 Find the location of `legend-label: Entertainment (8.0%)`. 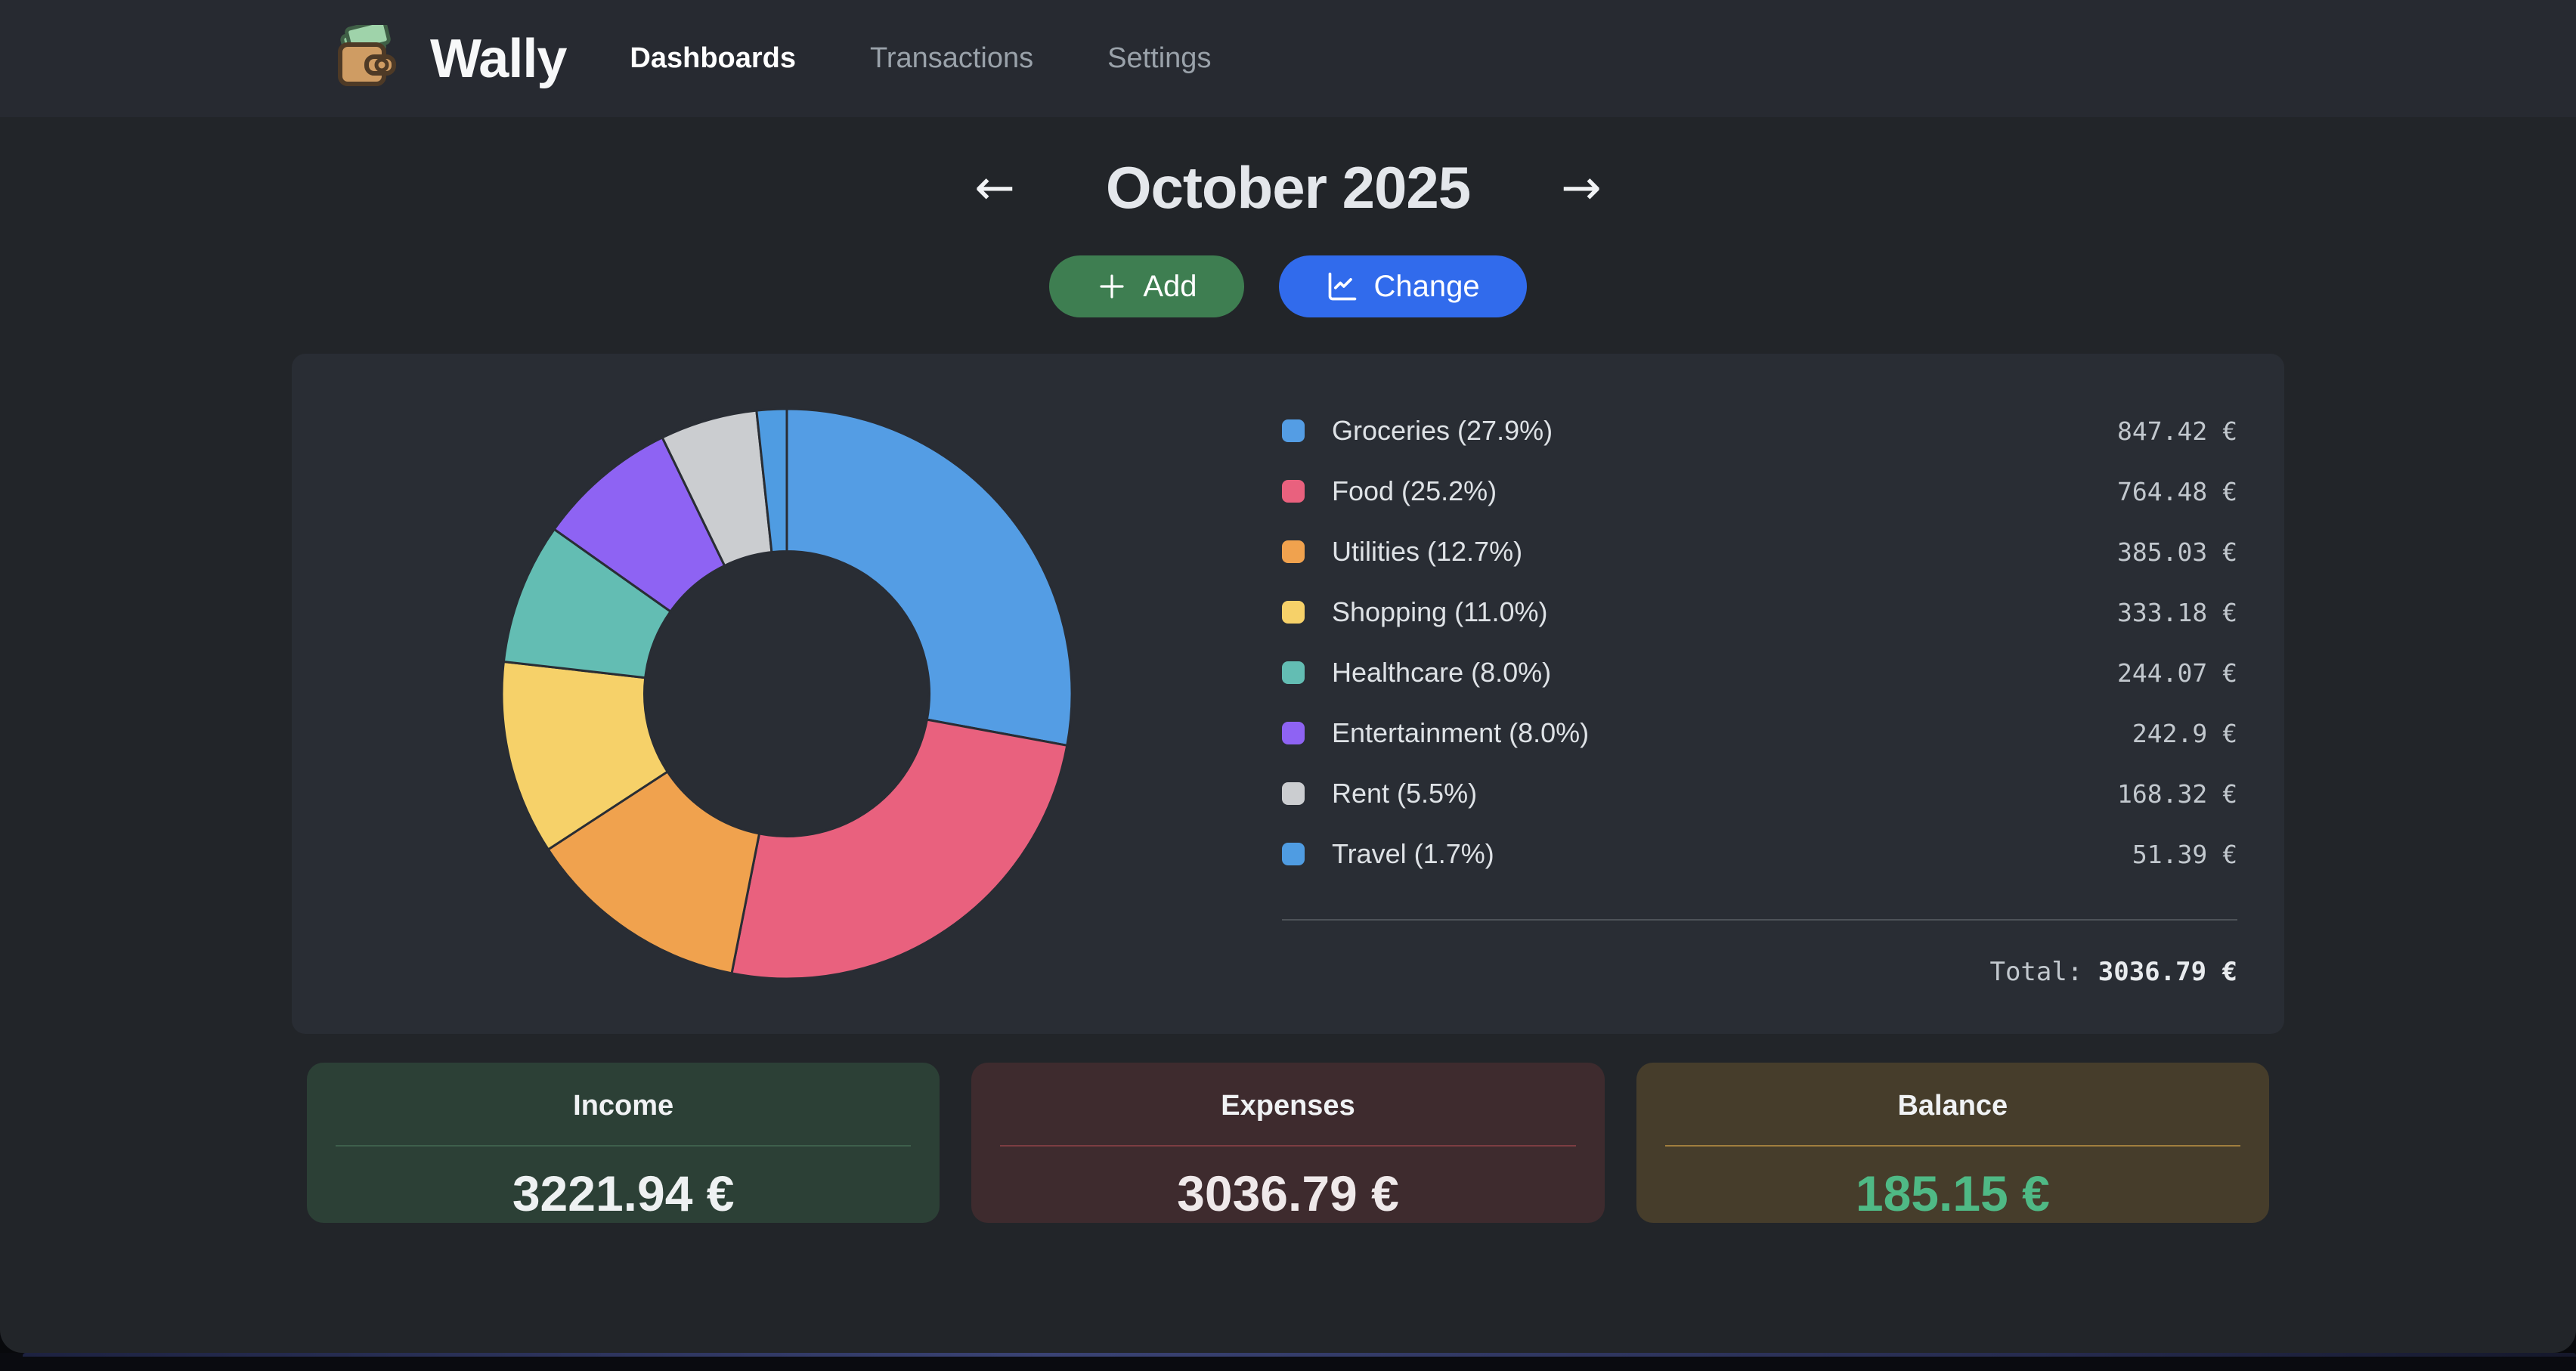

legend-label: Entertainment (8.0%) is located at coordinates (1461, 732).